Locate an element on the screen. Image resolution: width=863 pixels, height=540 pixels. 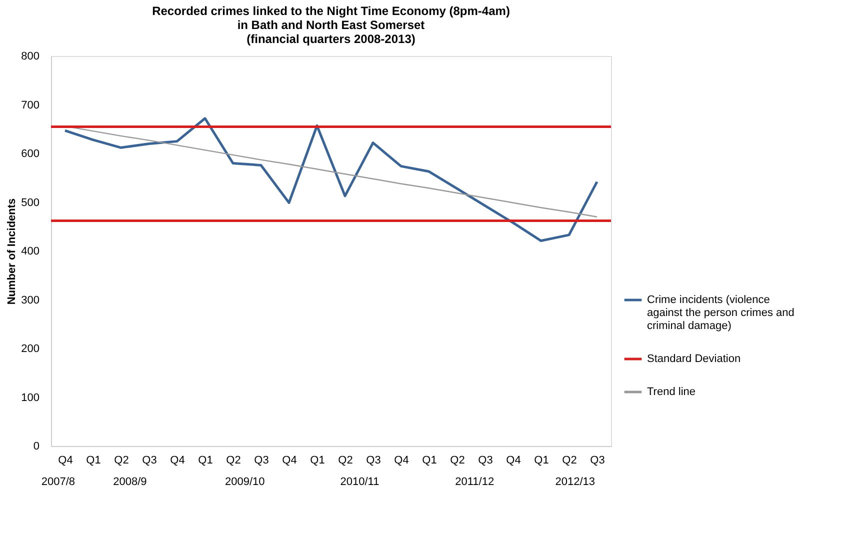
y-tick-label: 200 is located at coordinates (30, 349).